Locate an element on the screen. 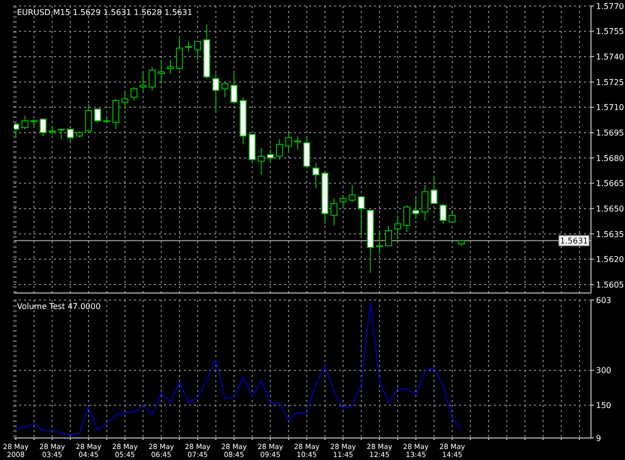 This screenshot has width=625, height=460. y-tick-label: 1.5665 is located at coordinates (610, 183).